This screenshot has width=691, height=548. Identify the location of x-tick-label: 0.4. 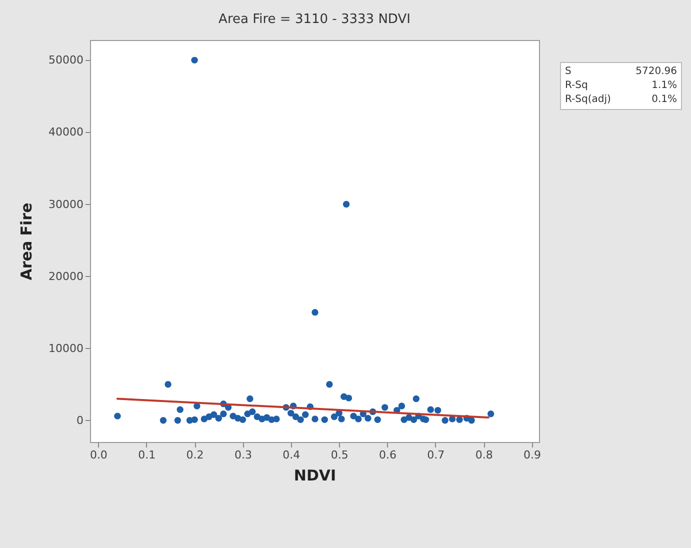
(291, 455).